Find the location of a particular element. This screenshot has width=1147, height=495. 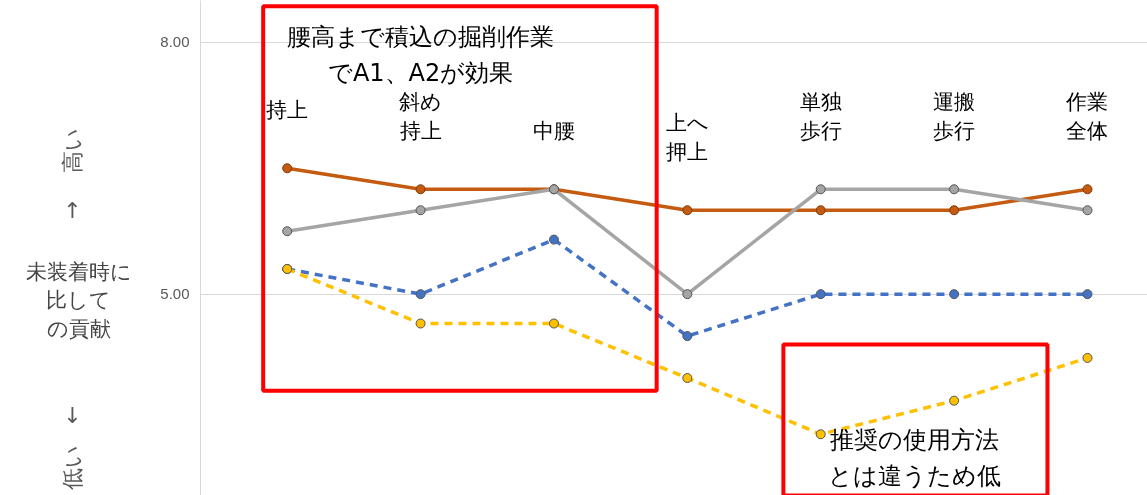

x-tick-label: 斜め持上 is located at coordinates (421, 117).